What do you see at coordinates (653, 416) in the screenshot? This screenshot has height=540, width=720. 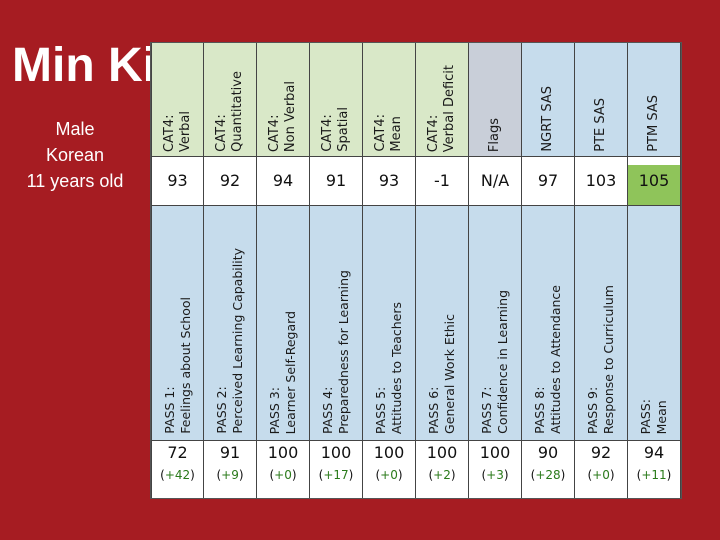 I see `pass-header-label: PASS: Mean` at bounding box center [653, 416].